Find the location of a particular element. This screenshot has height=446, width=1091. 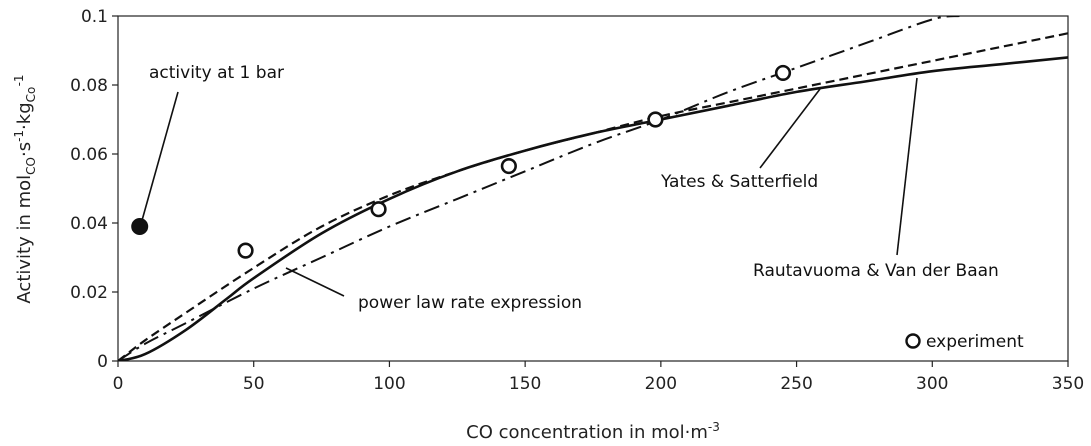

annotation-power-law: power law rate expression is located at coordinates (470, 303).